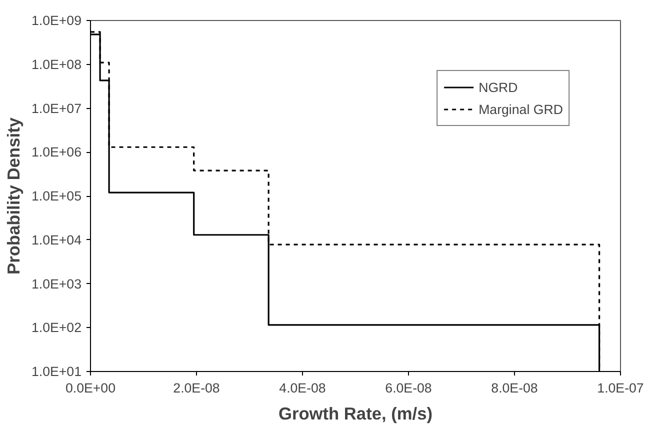 This screenshot has height=426, width=650. What do you see at coordinates (56, 284) in the screenshot?
I see `y-tick-label: 1.0E+03` at bounding box center [56, 284].